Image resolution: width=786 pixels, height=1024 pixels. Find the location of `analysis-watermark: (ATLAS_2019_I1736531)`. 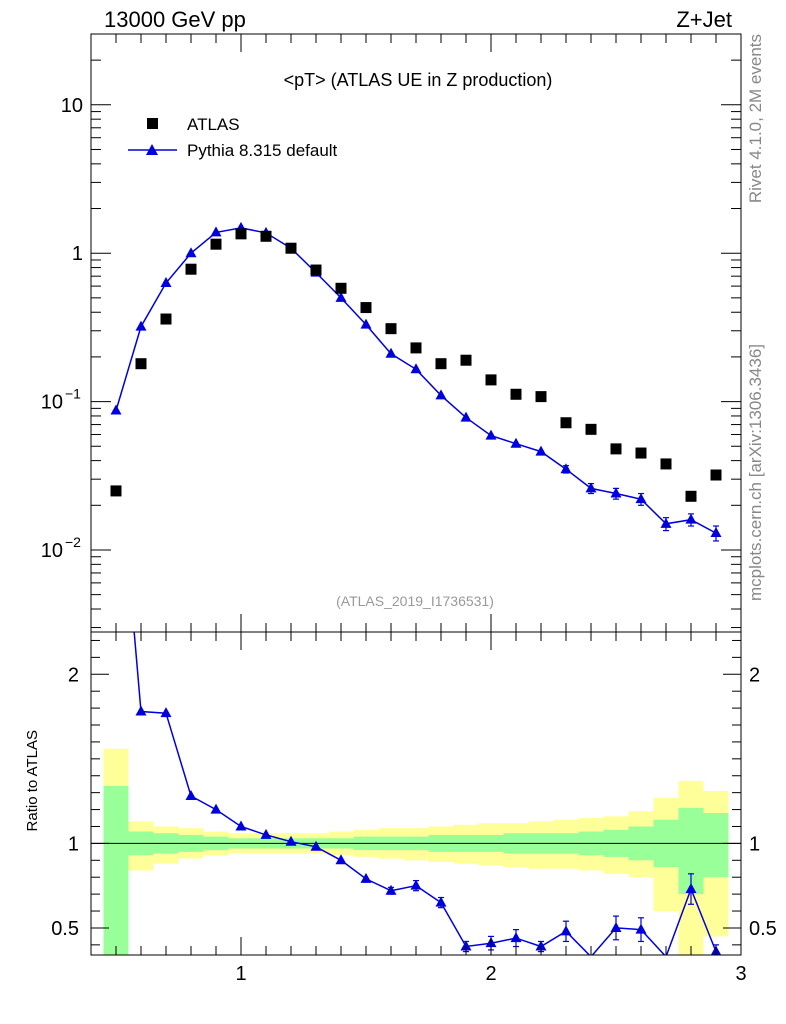

analysis-watermark: (ATLAS_2019_I1736531) is located at coordinates (415, 601).